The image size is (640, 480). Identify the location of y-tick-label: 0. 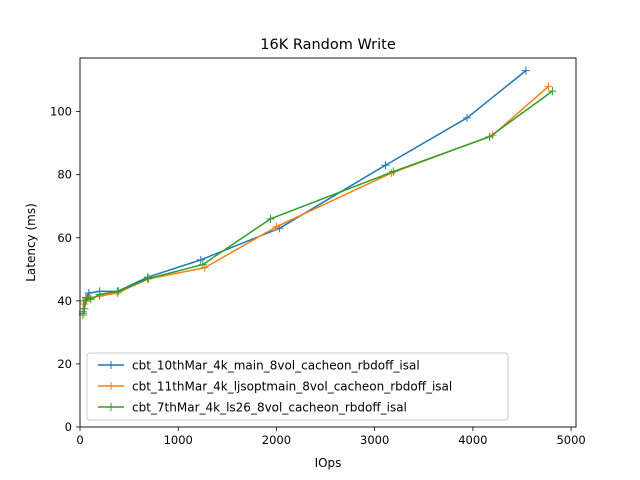
(68, 427).